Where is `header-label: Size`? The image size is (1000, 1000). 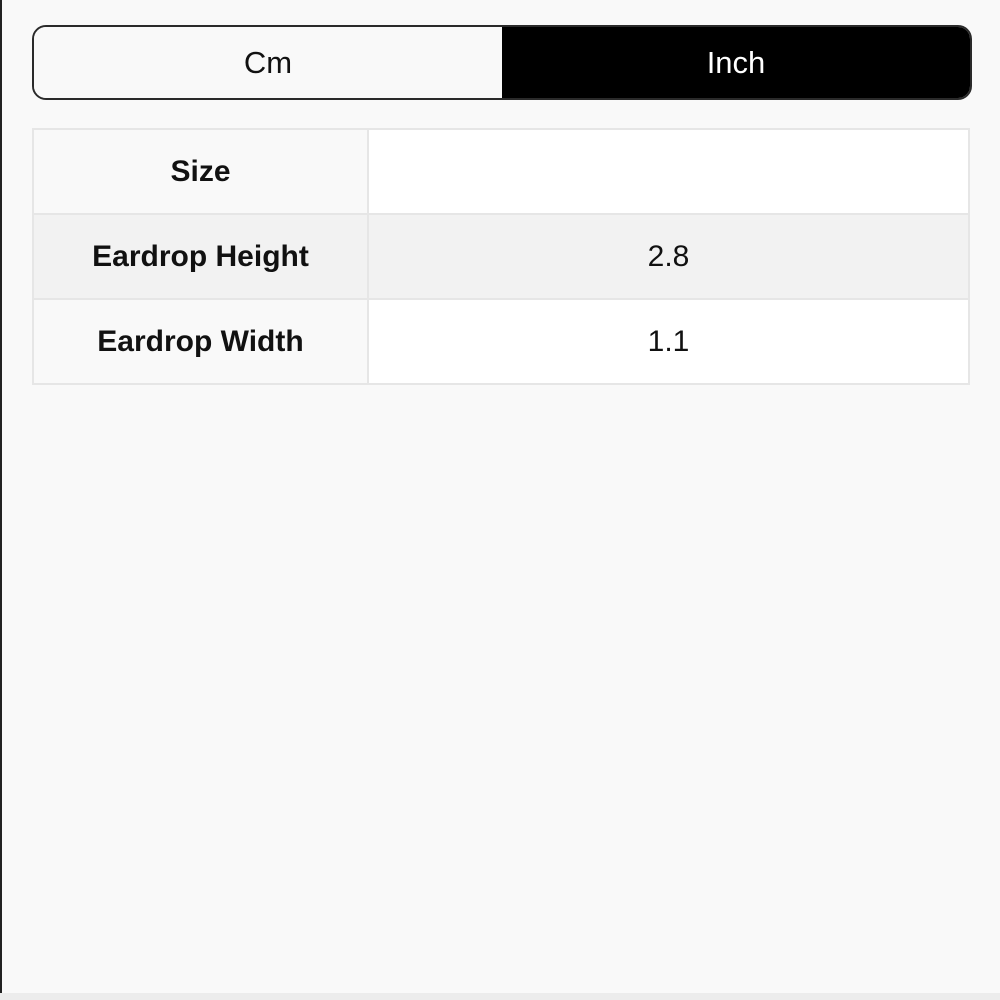 header-label: Size is located at coordinates (200, 171).